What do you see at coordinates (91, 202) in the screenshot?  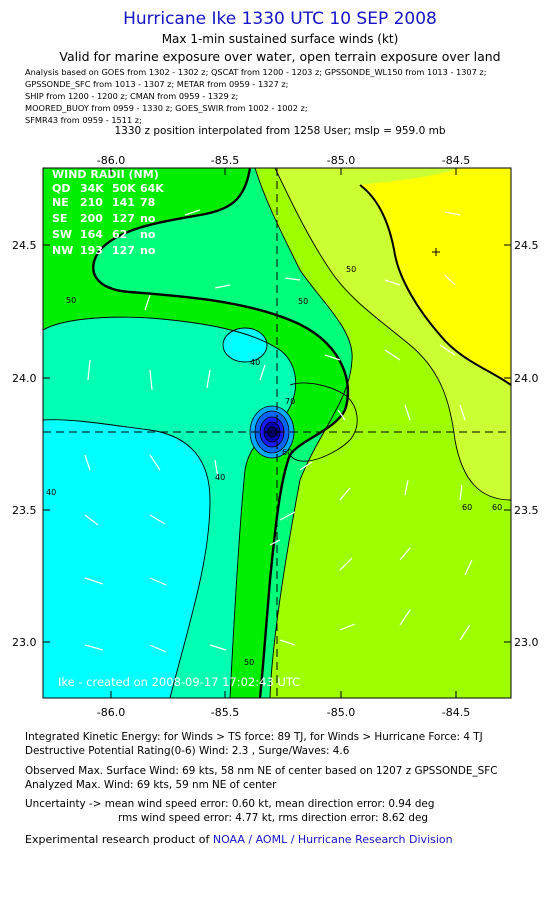 I see `wind-radii-cell: 210` at bounding box center [91, 202].